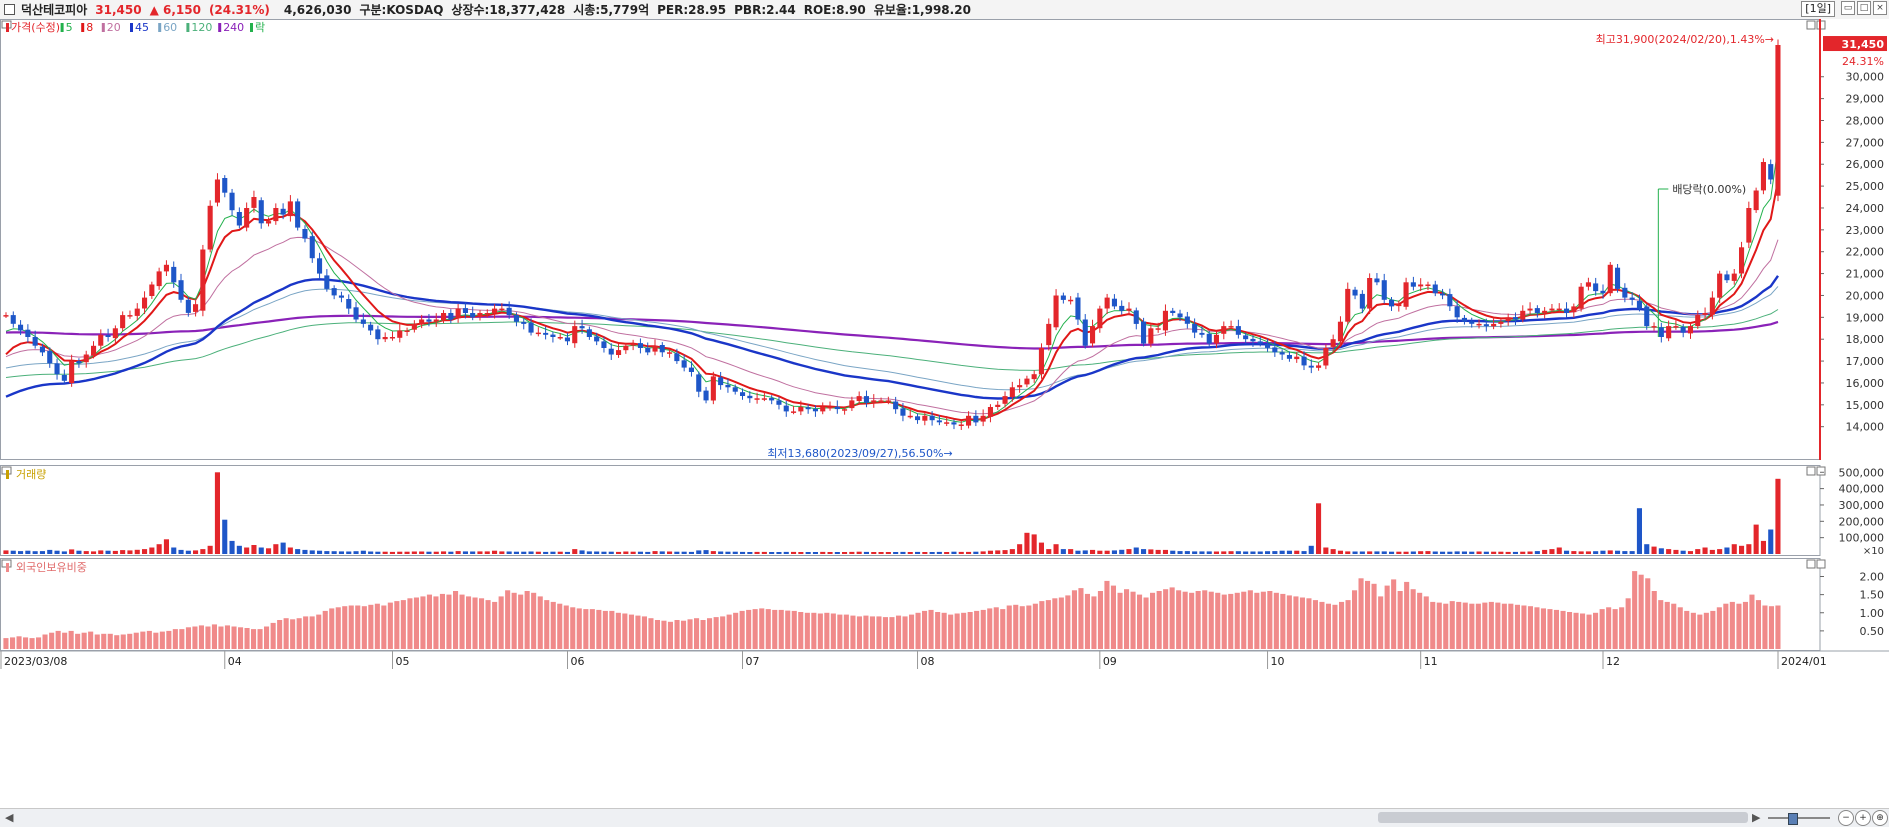  I want to click on price-tick-label: 17,000, so click(1865, 361).